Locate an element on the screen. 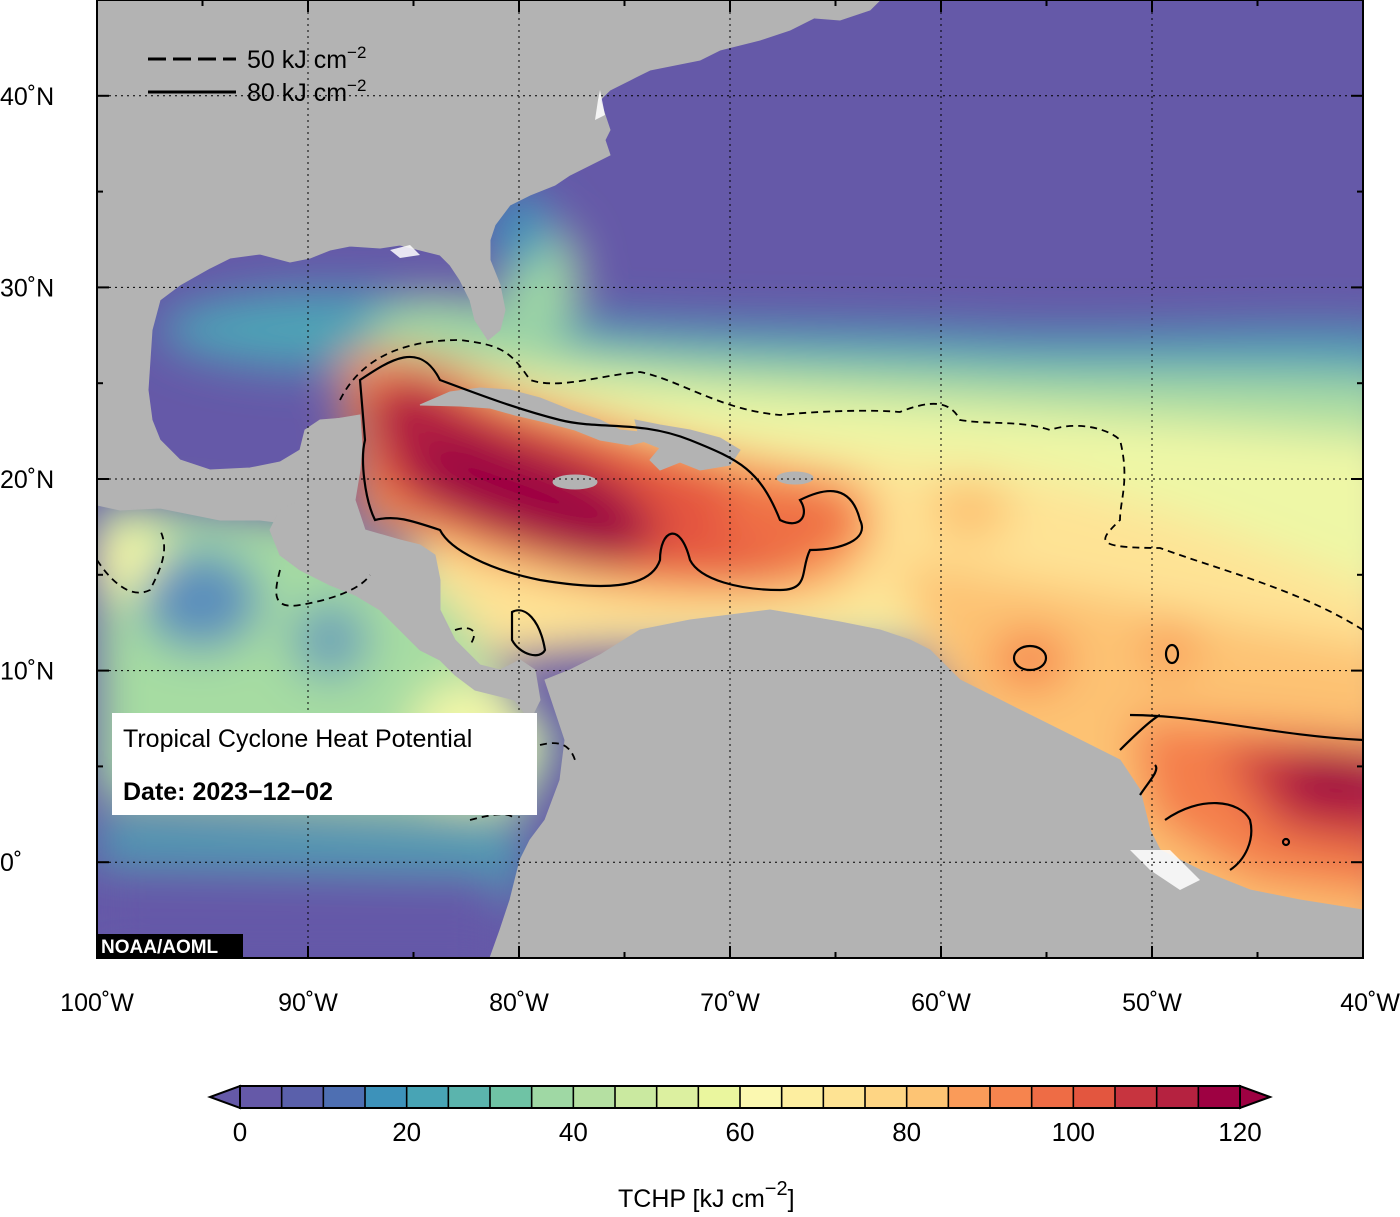 Image resolution: width=1400 pixels, height=1217 pixels. chesapeake-bay is located at coordinates (600, 105).